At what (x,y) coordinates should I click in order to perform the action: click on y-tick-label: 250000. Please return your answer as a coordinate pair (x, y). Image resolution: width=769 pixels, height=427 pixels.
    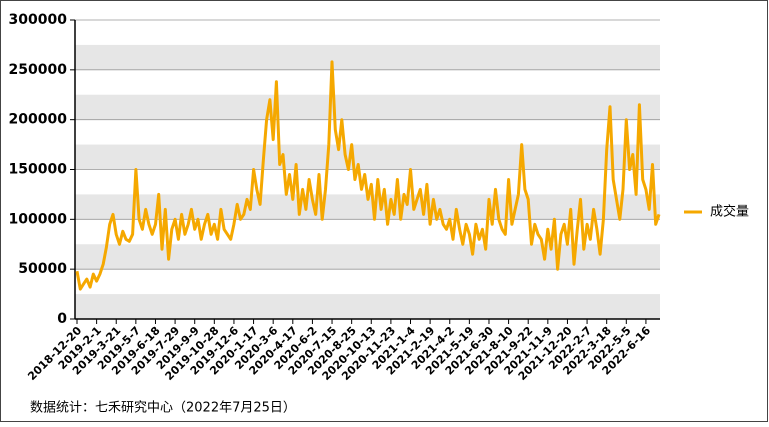
    Looking at the image, I should click on (38, 70).